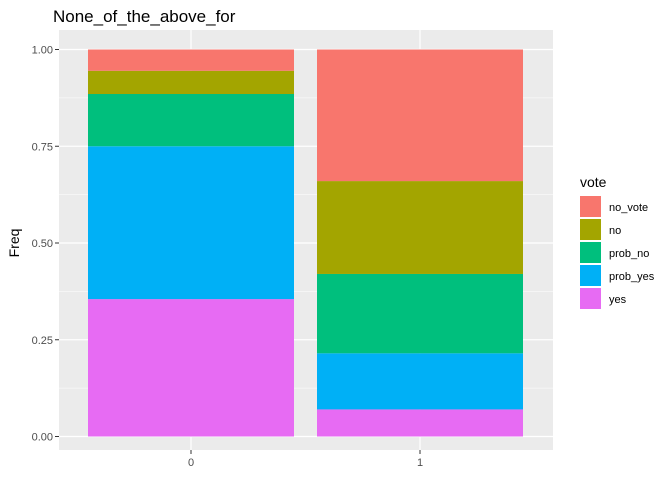 Image resolution: width=672 pixels, height=480 pixels. What do you see at coordinates (618, 300) in the screenshot?
I see `legend-label-yes: yes` at bounding box center [618, 300].